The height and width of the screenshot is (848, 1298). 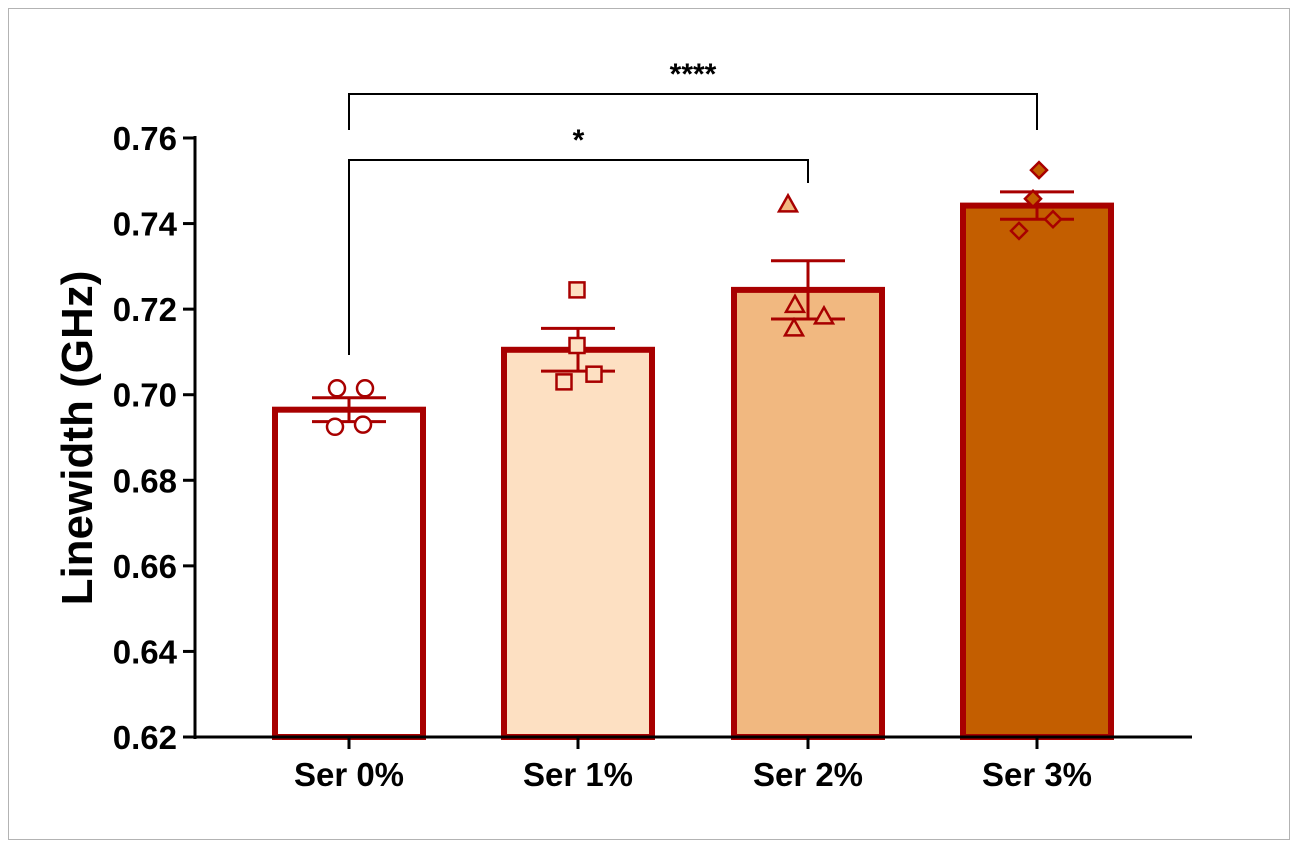 What do you see at coordinates (693, 74) in the screenshot?
I see `significance-label-1: ****` at bounding box center [693, 74].